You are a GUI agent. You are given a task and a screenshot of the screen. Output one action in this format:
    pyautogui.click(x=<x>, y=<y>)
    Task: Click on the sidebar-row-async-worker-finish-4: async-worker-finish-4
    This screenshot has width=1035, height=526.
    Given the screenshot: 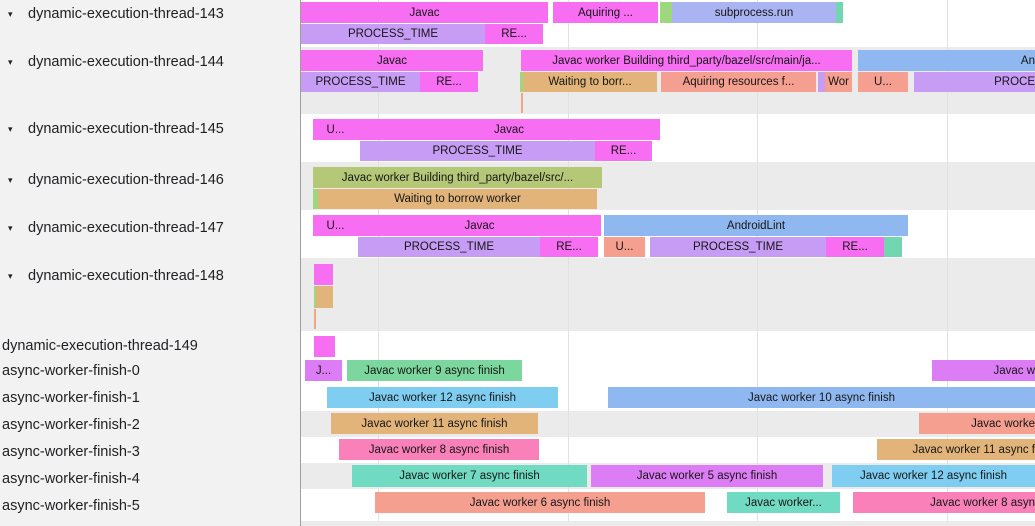 What is the action you would take?
    pyautogui.click(x=149, y=479)
    